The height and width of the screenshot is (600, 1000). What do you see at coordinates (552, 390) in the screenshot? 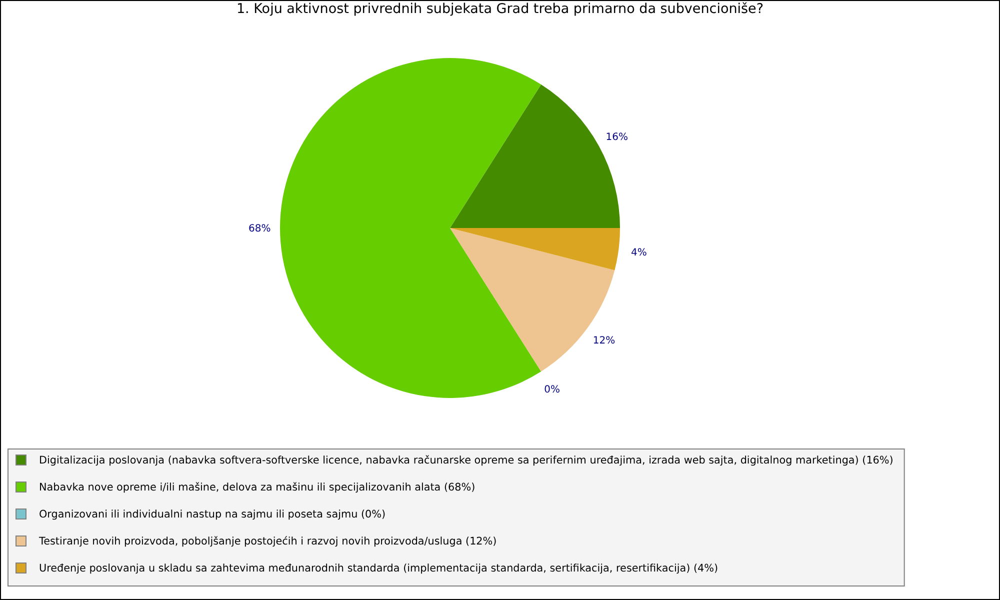
I see `text: 0%` at bounding box center [552, 390].